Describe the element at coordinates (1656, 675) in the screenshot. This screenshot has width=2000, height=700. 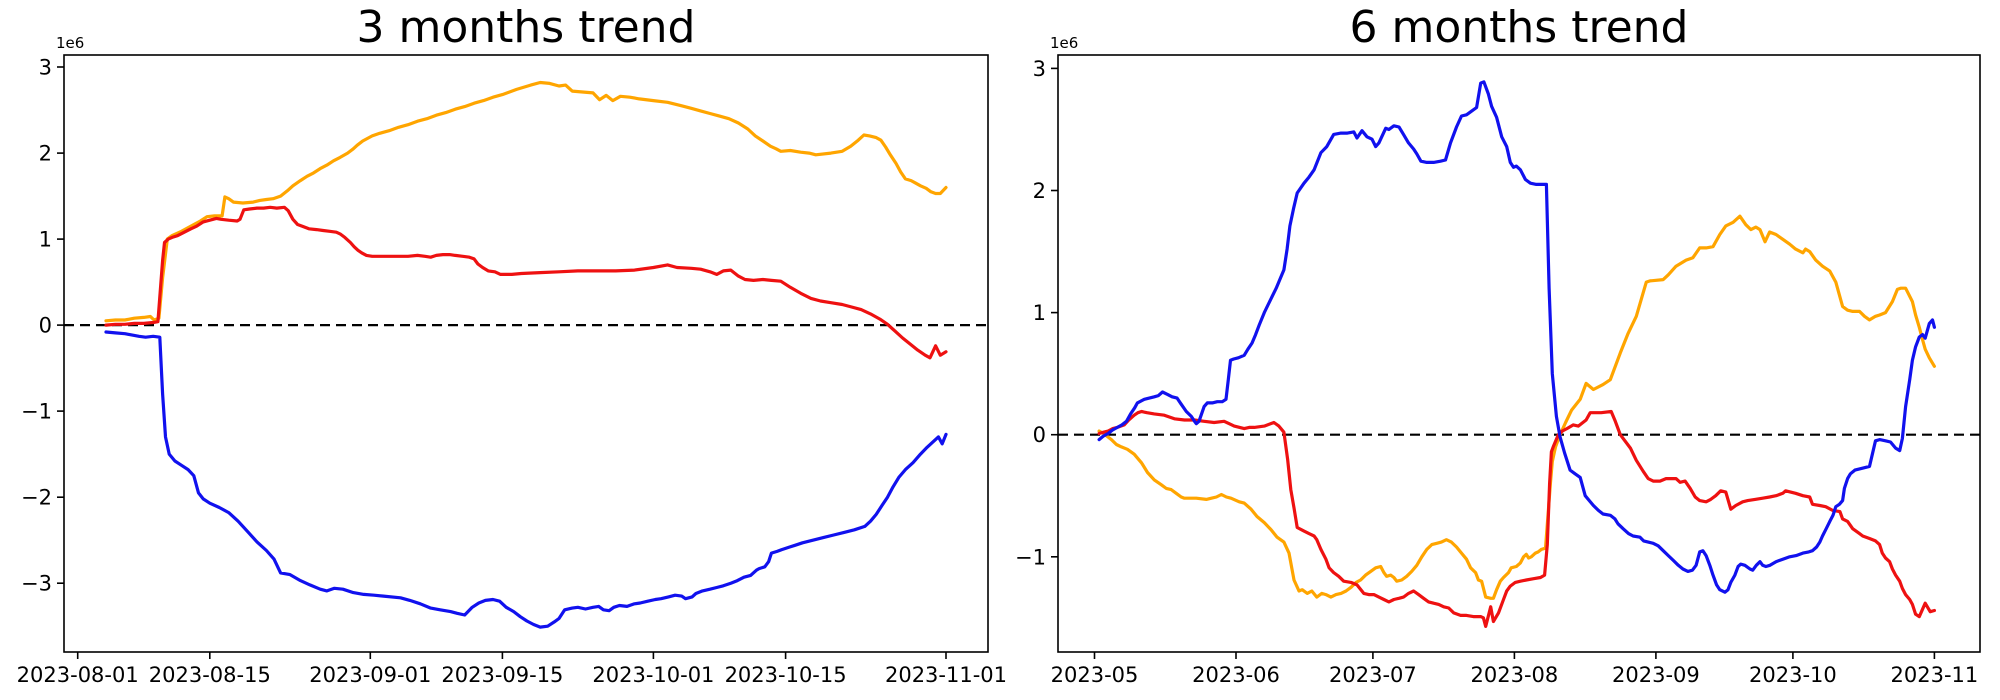
I see `x-tick-label: 2023-09` at that location.